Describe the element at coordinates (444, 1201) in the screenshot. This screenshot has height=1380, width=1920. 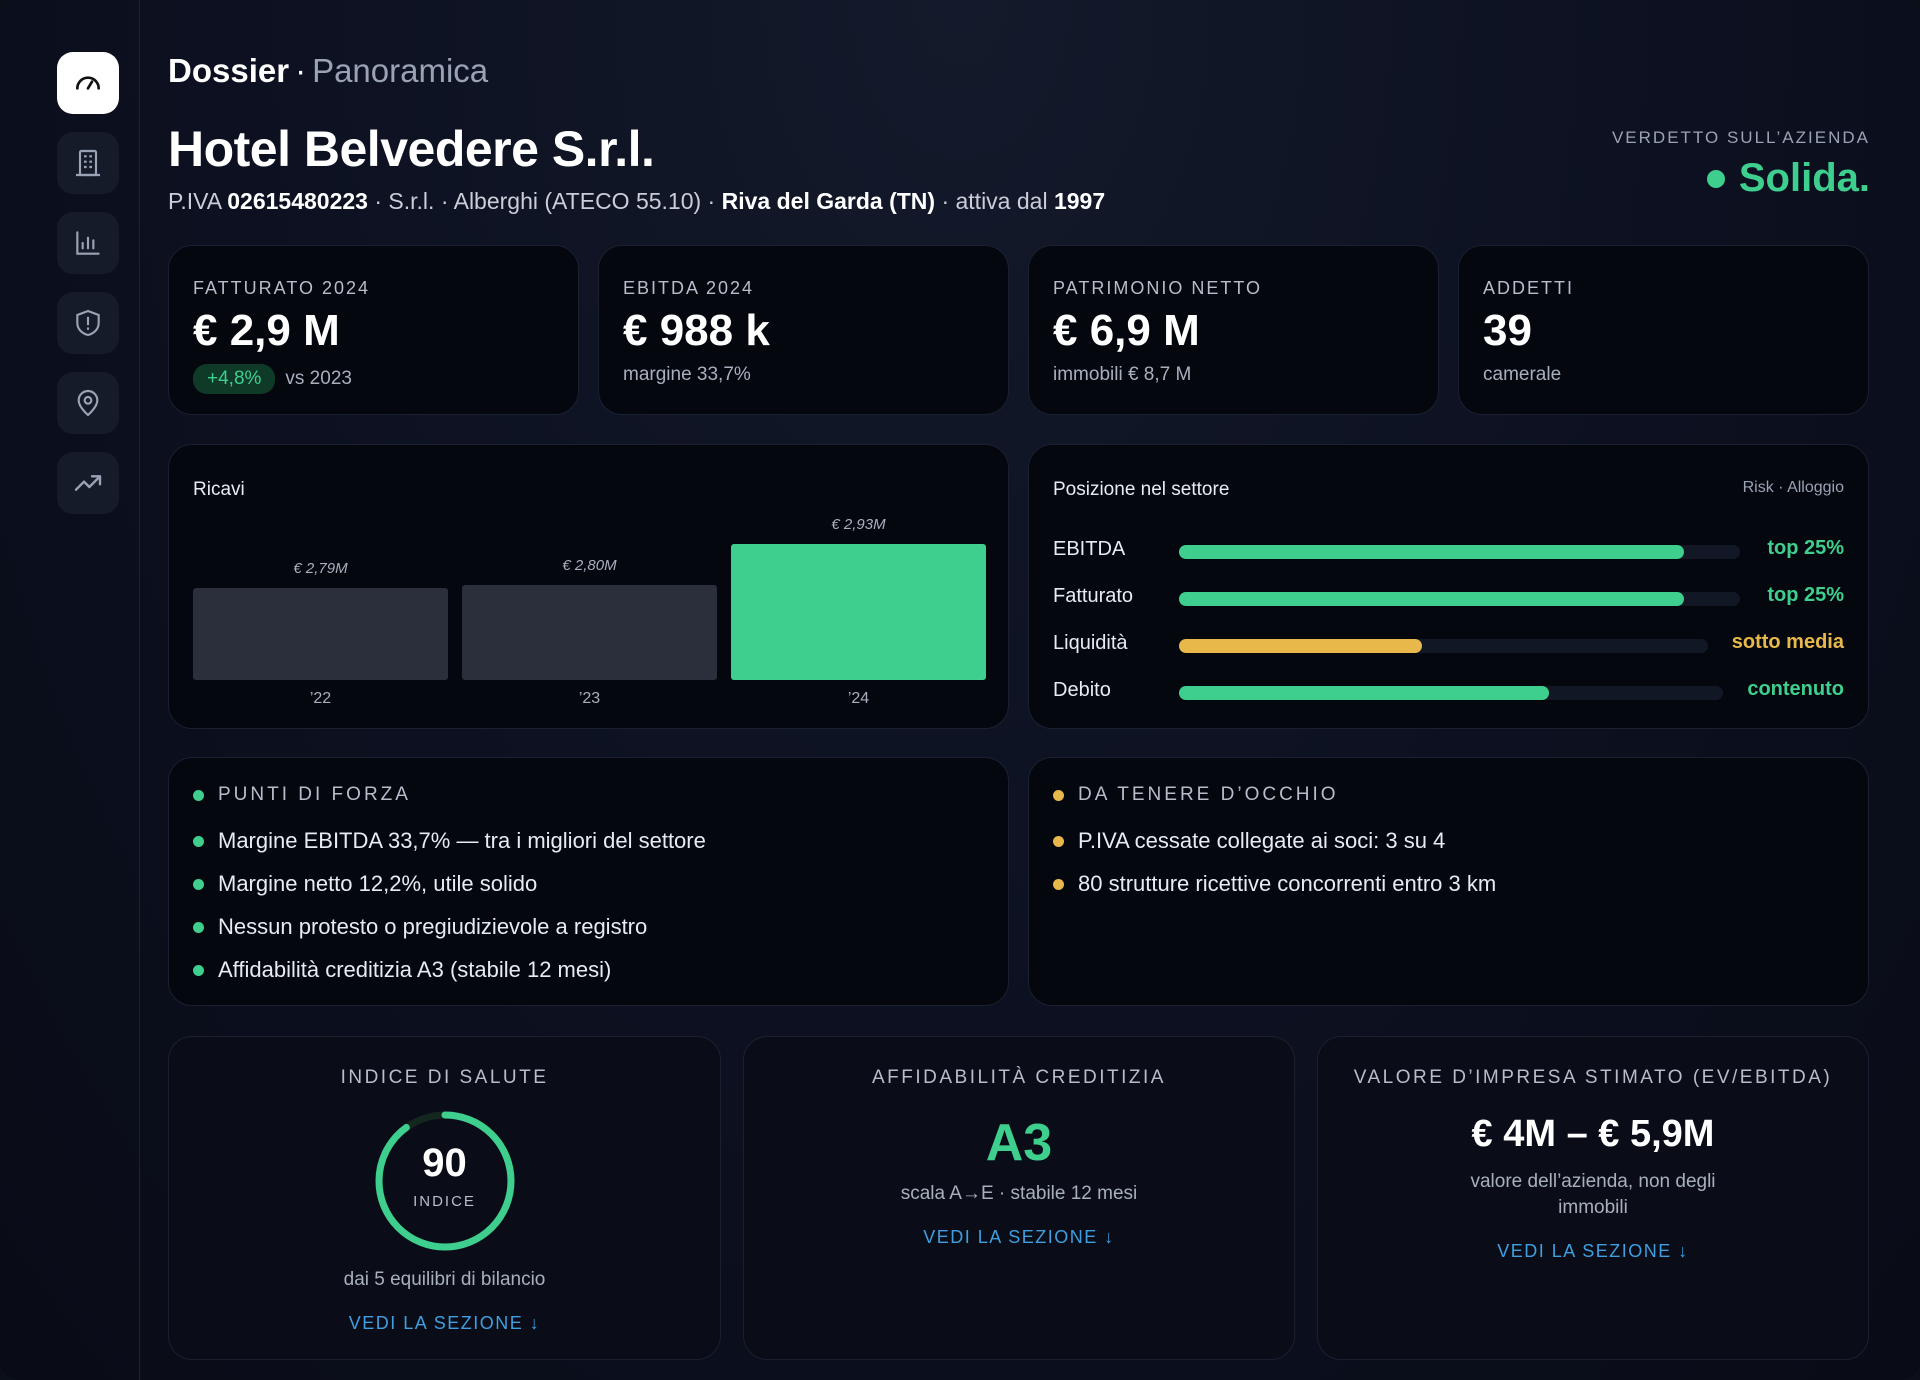
I see `health-score-label: INDICE` at that location.